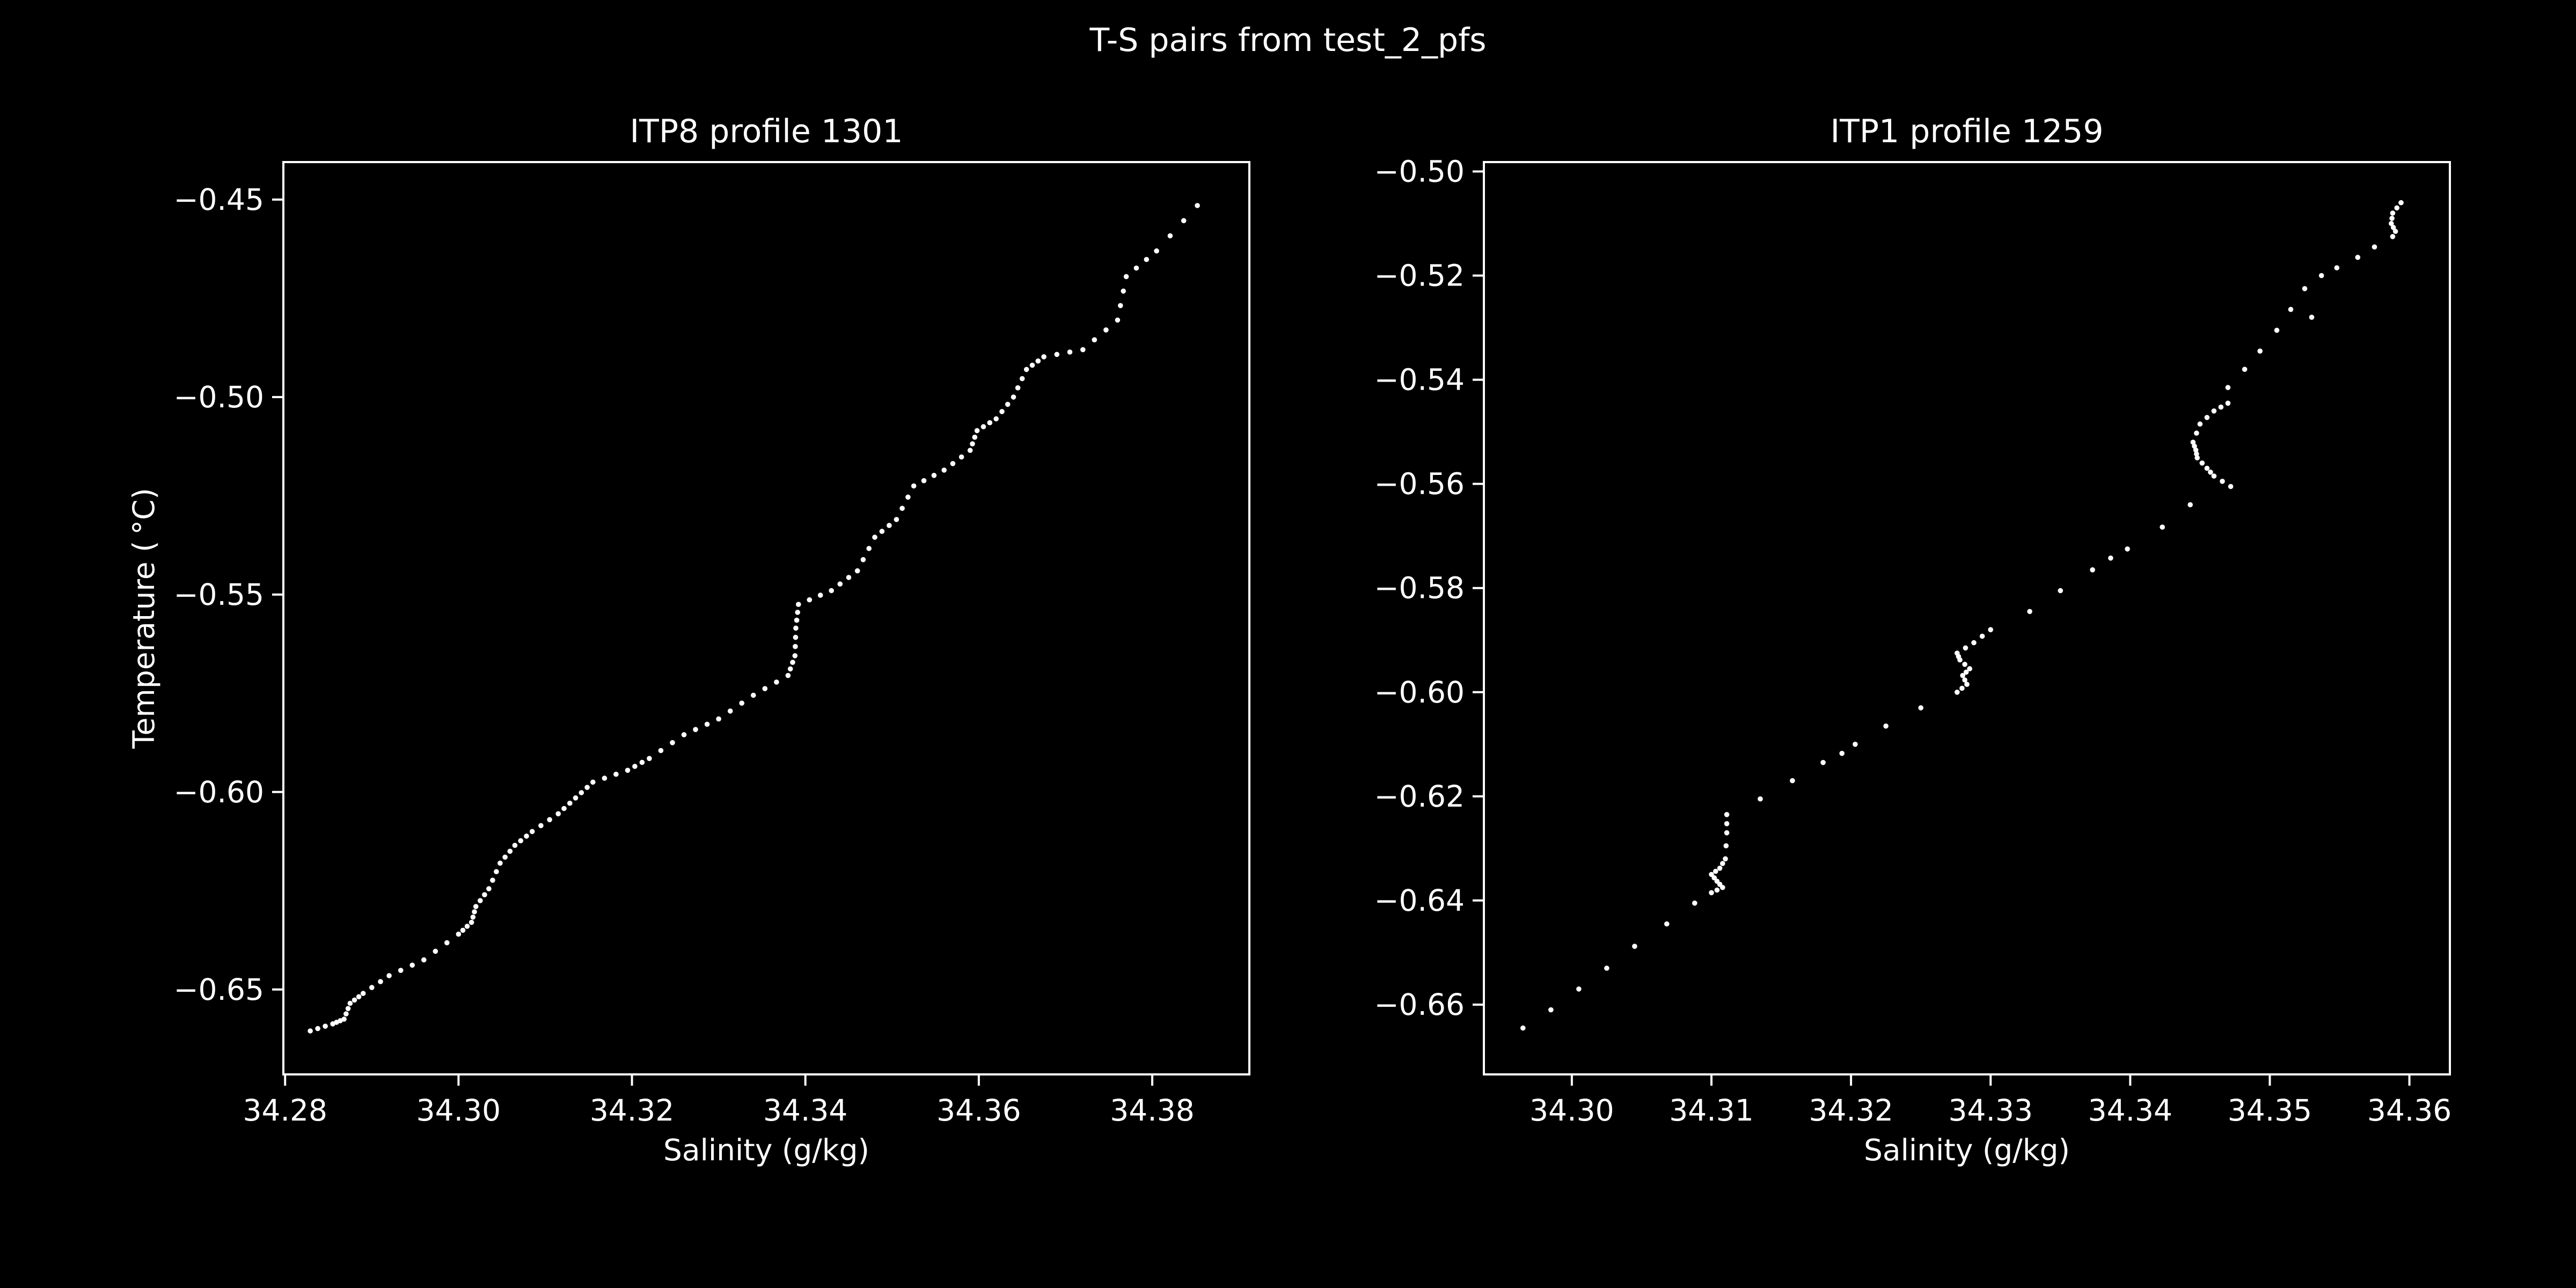 Image resolution: width=2576 pixels, height=1288 pixels. I want to click on y-tick-label: −0.62, so click(1419, 796).